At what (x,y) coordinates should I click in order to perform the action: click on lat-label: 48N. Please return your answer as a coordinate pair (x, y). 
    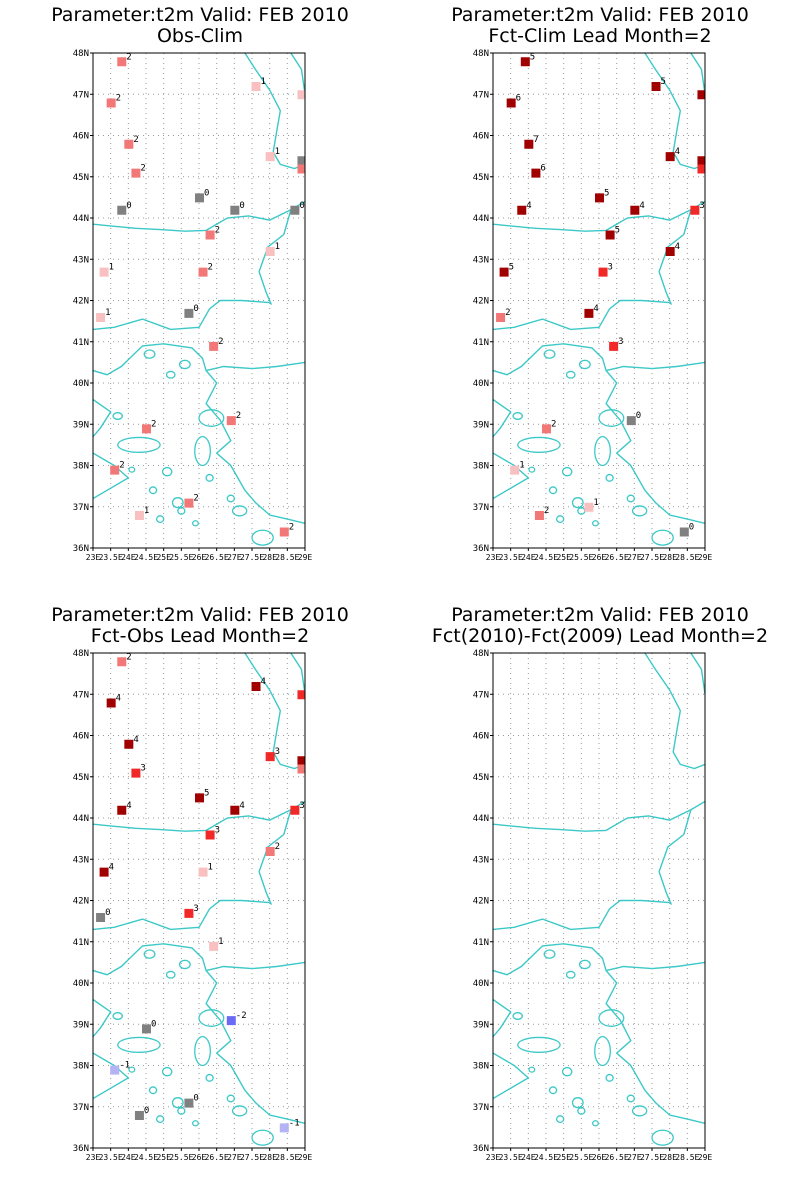
    Looking at the image, I should click on (481, 654).